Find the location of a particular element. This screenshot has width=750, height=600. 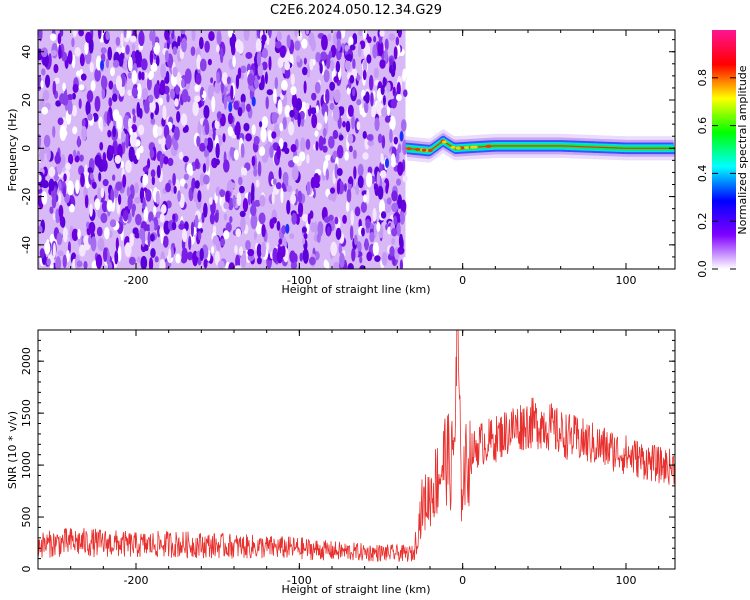

spectrogram-y-label: Frequency (Hz) is located at coordinates (12, 150).